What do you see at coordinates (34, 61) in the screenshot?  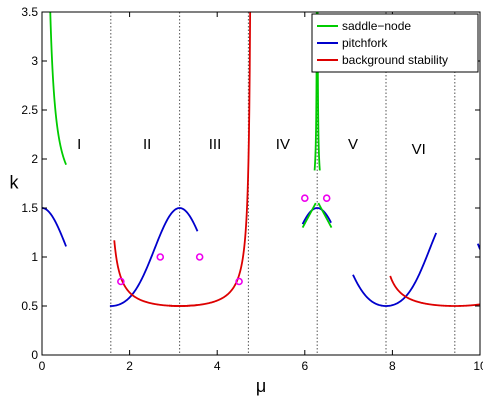 I see `y-tick-label-6: 3` at bounding box center [34, 61].